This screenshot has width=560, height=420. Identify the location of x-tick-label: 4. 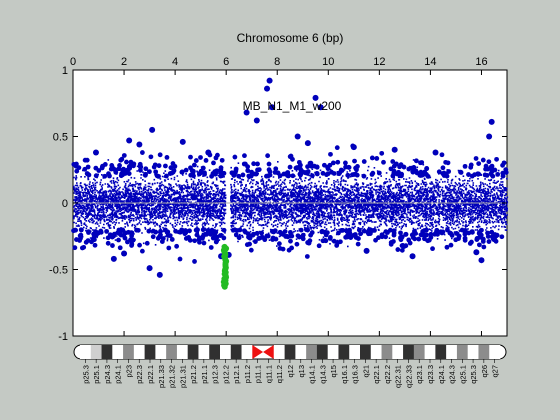
(175, 62).